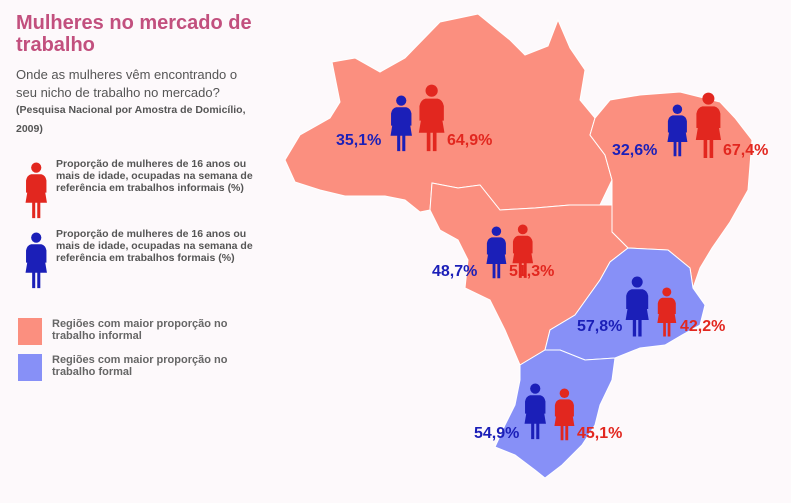 This screenshot has width=791, height=503. I want to click on woman-figure-blue-icon, so click(36, 260).